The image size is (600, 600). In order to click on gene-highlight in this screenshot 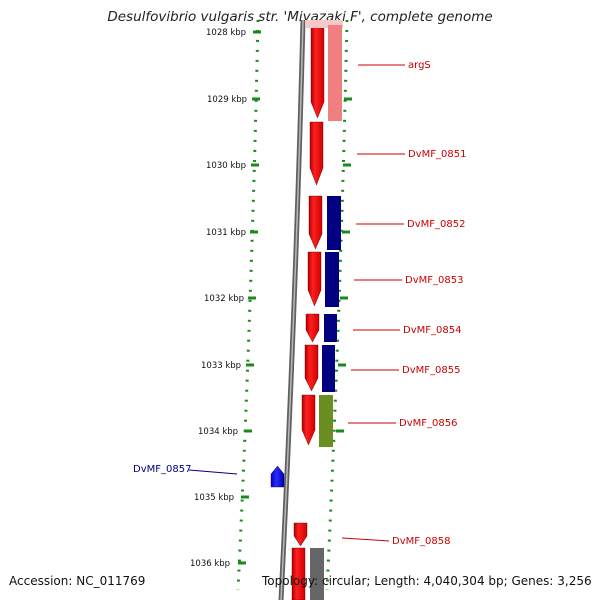, I will do `click(324, 24)`.